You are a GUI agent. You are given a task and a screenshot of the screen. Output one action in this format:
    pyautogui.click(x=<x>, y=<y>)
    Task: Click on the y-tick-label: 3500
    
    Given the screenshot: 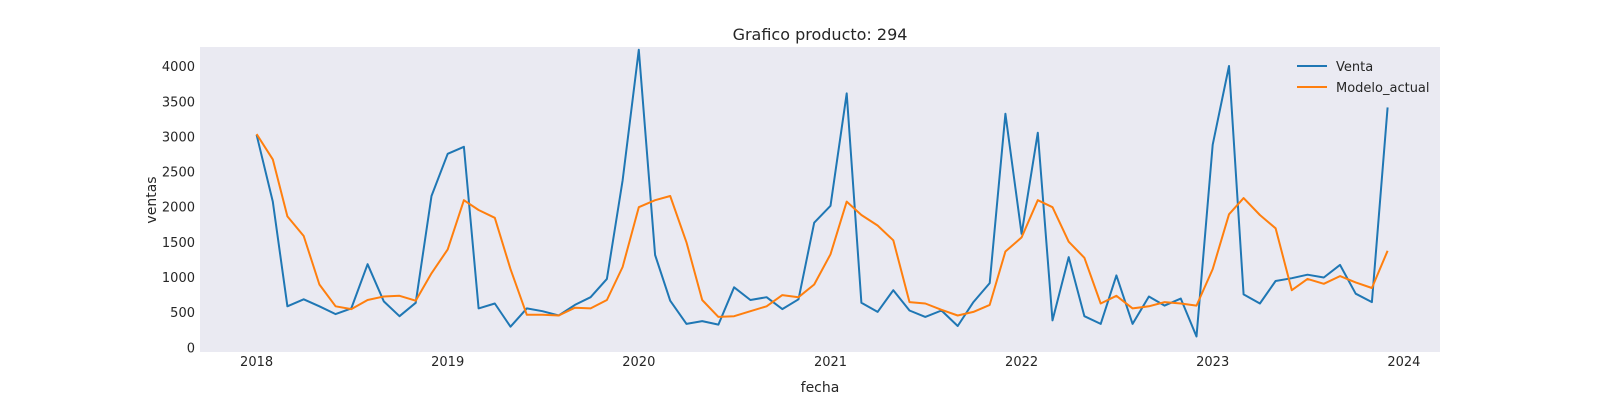 What is the action you would take?
    pyautogui.click(x=178, y=102)
    